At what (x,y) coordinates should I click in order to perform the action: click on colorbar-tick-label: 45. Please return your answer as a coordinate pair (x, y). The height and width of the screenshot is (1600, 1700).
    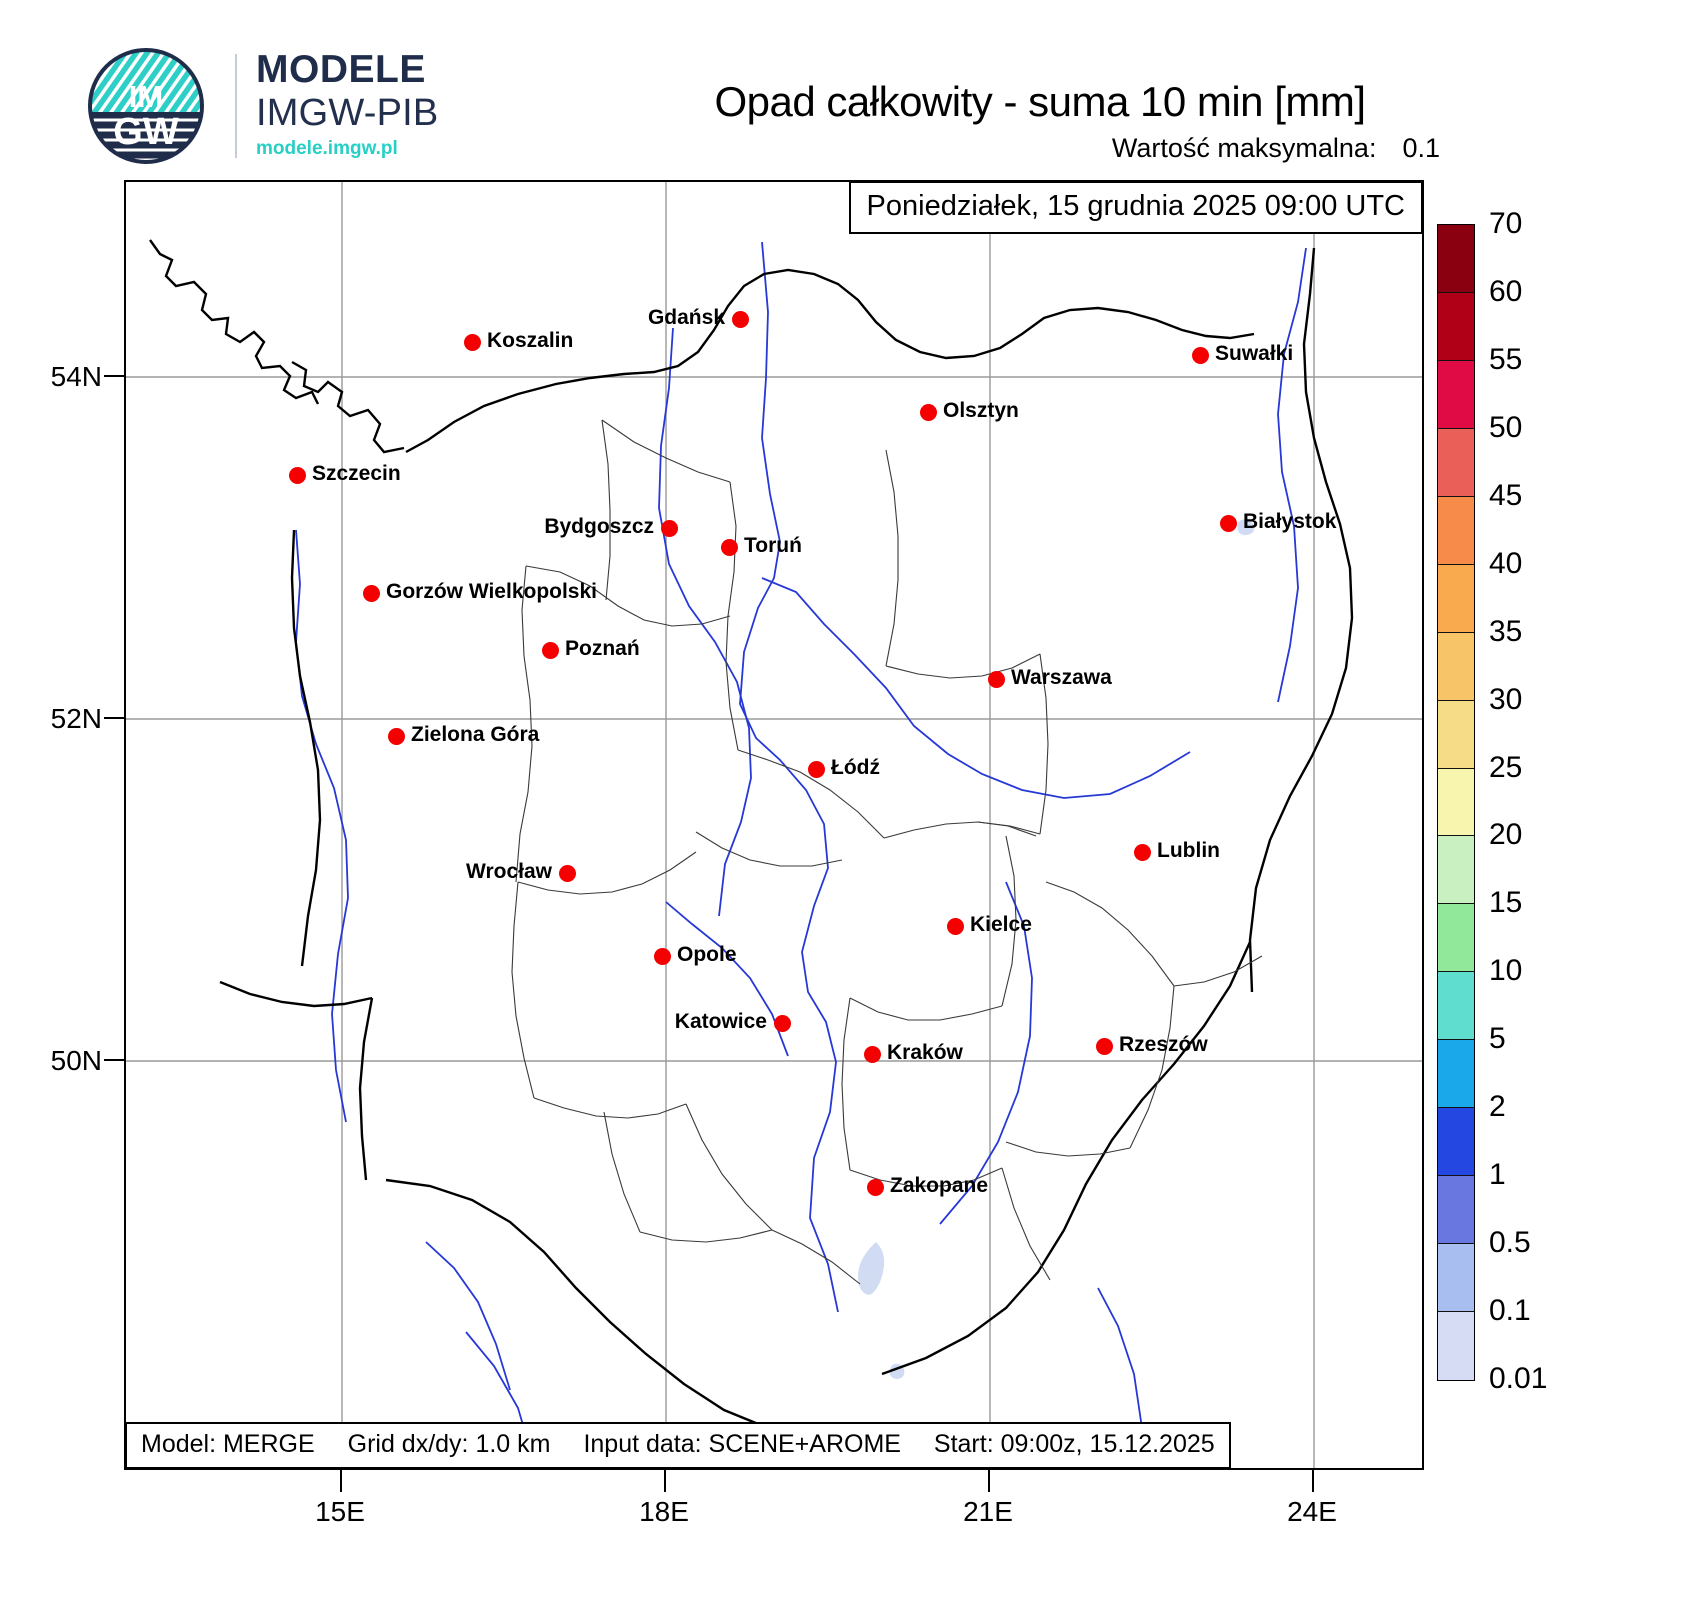
    Looking at the image, I should click on (1506, 495).